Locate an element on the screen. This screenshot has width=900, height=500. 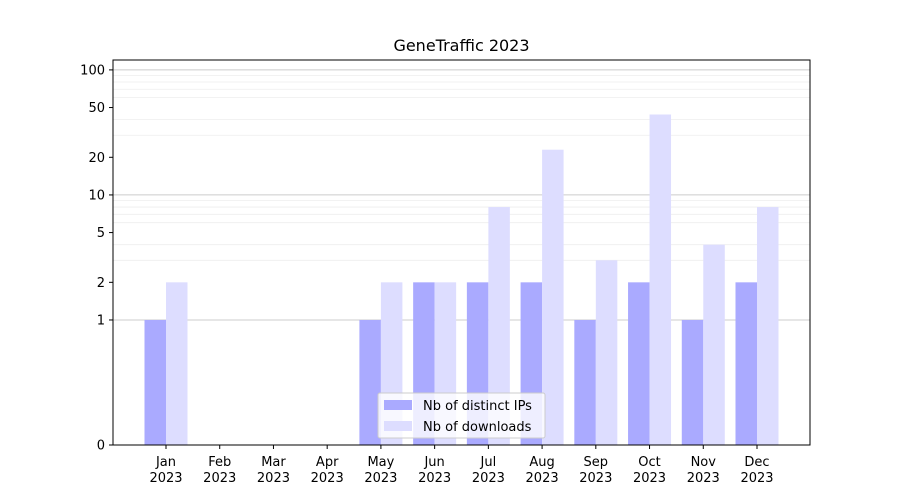
x-tick-label-month: Apr is located at coordinates (327, 462).